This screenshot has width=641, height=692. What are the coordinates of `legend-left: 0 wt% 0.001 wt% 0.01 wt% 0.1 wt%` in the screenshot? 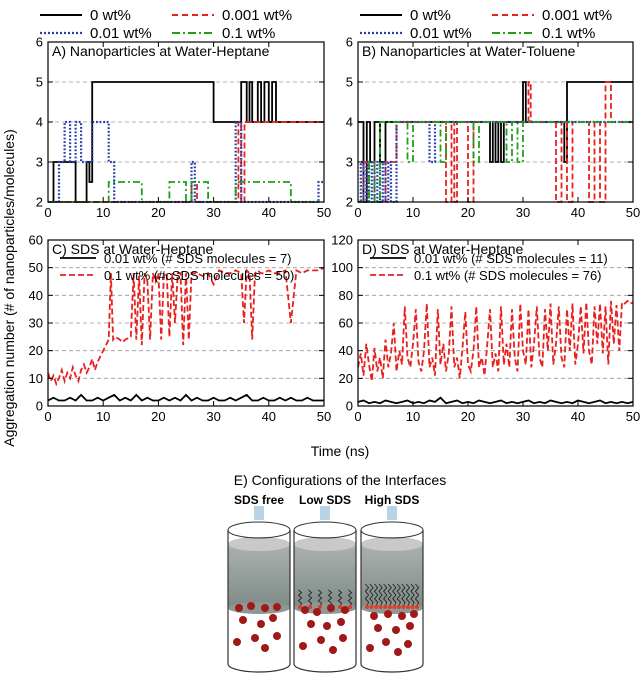 It's located at (166, 24).